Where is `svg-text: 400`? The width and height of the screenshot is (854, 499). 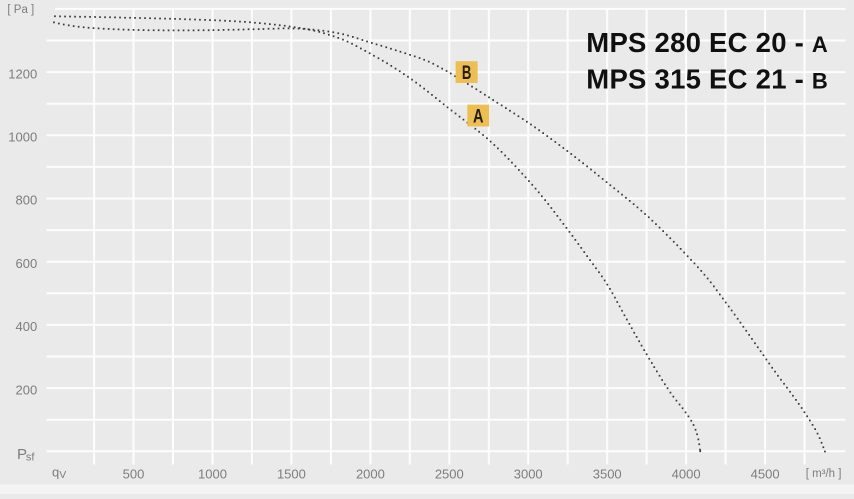 svg-text: 400 is located at coordinates (26, 326).